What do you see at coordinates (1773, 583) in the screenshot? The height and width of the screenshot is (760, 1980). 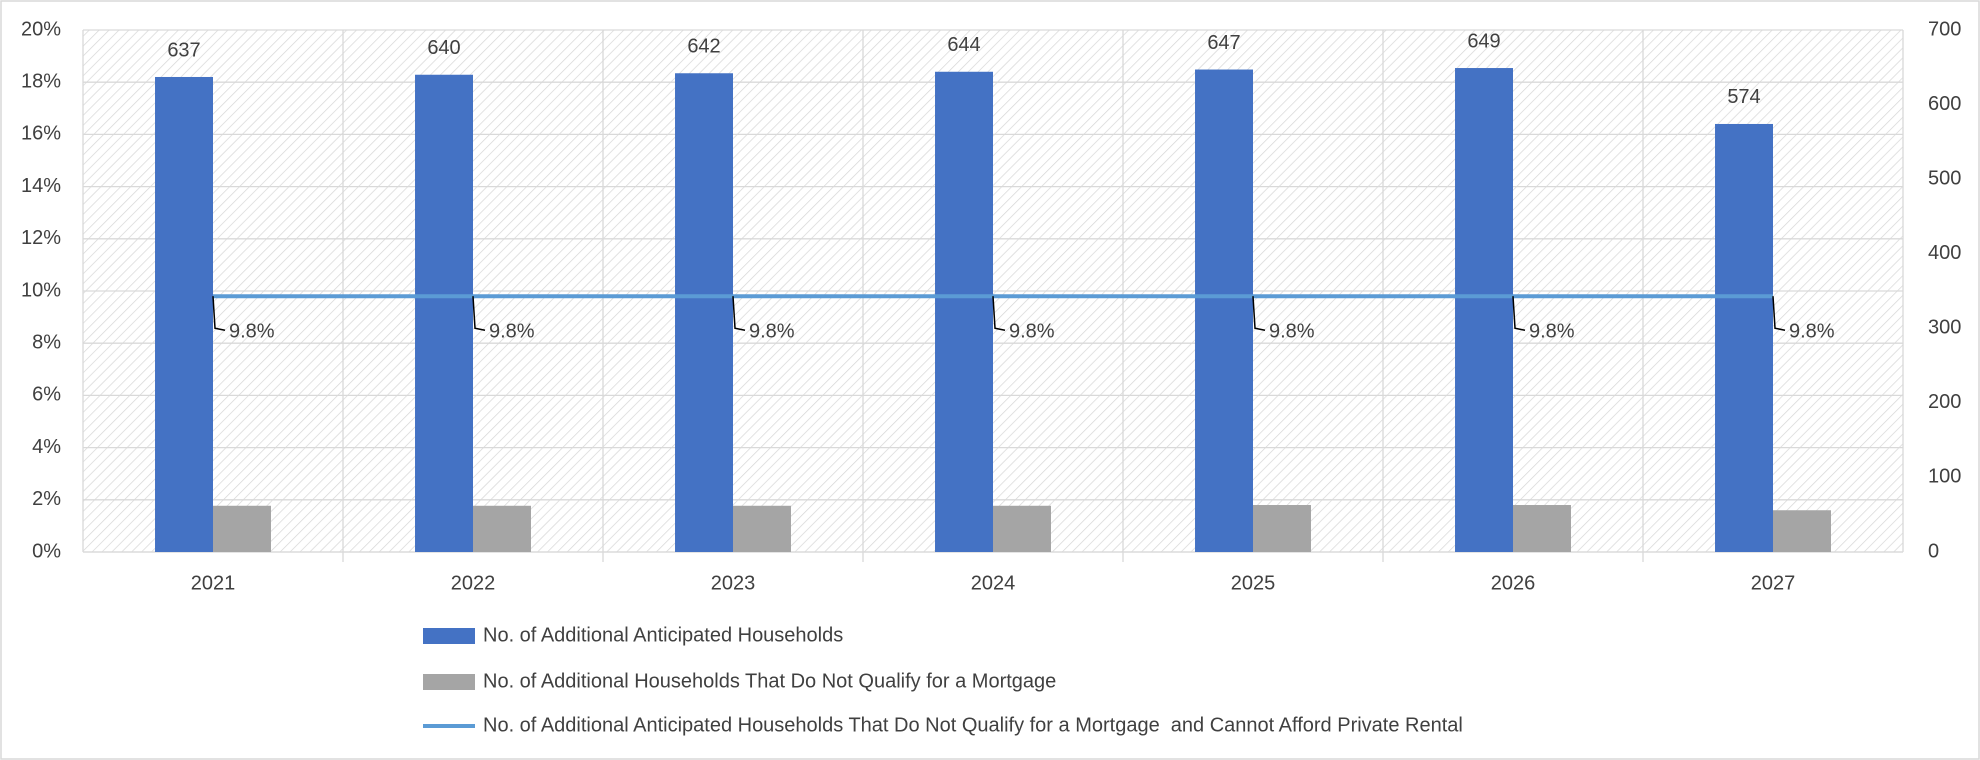 I see `x-tick-label: 2027` at bounding box center [1773, 583].